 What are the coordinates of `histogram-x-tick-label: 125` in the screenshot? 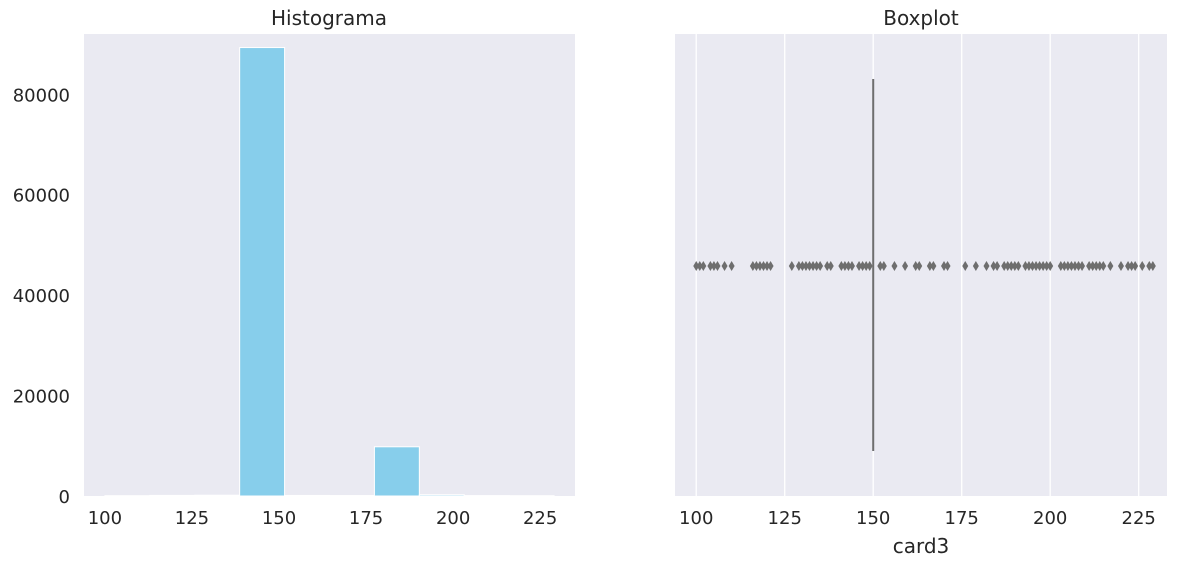 It's located at (192, 518).